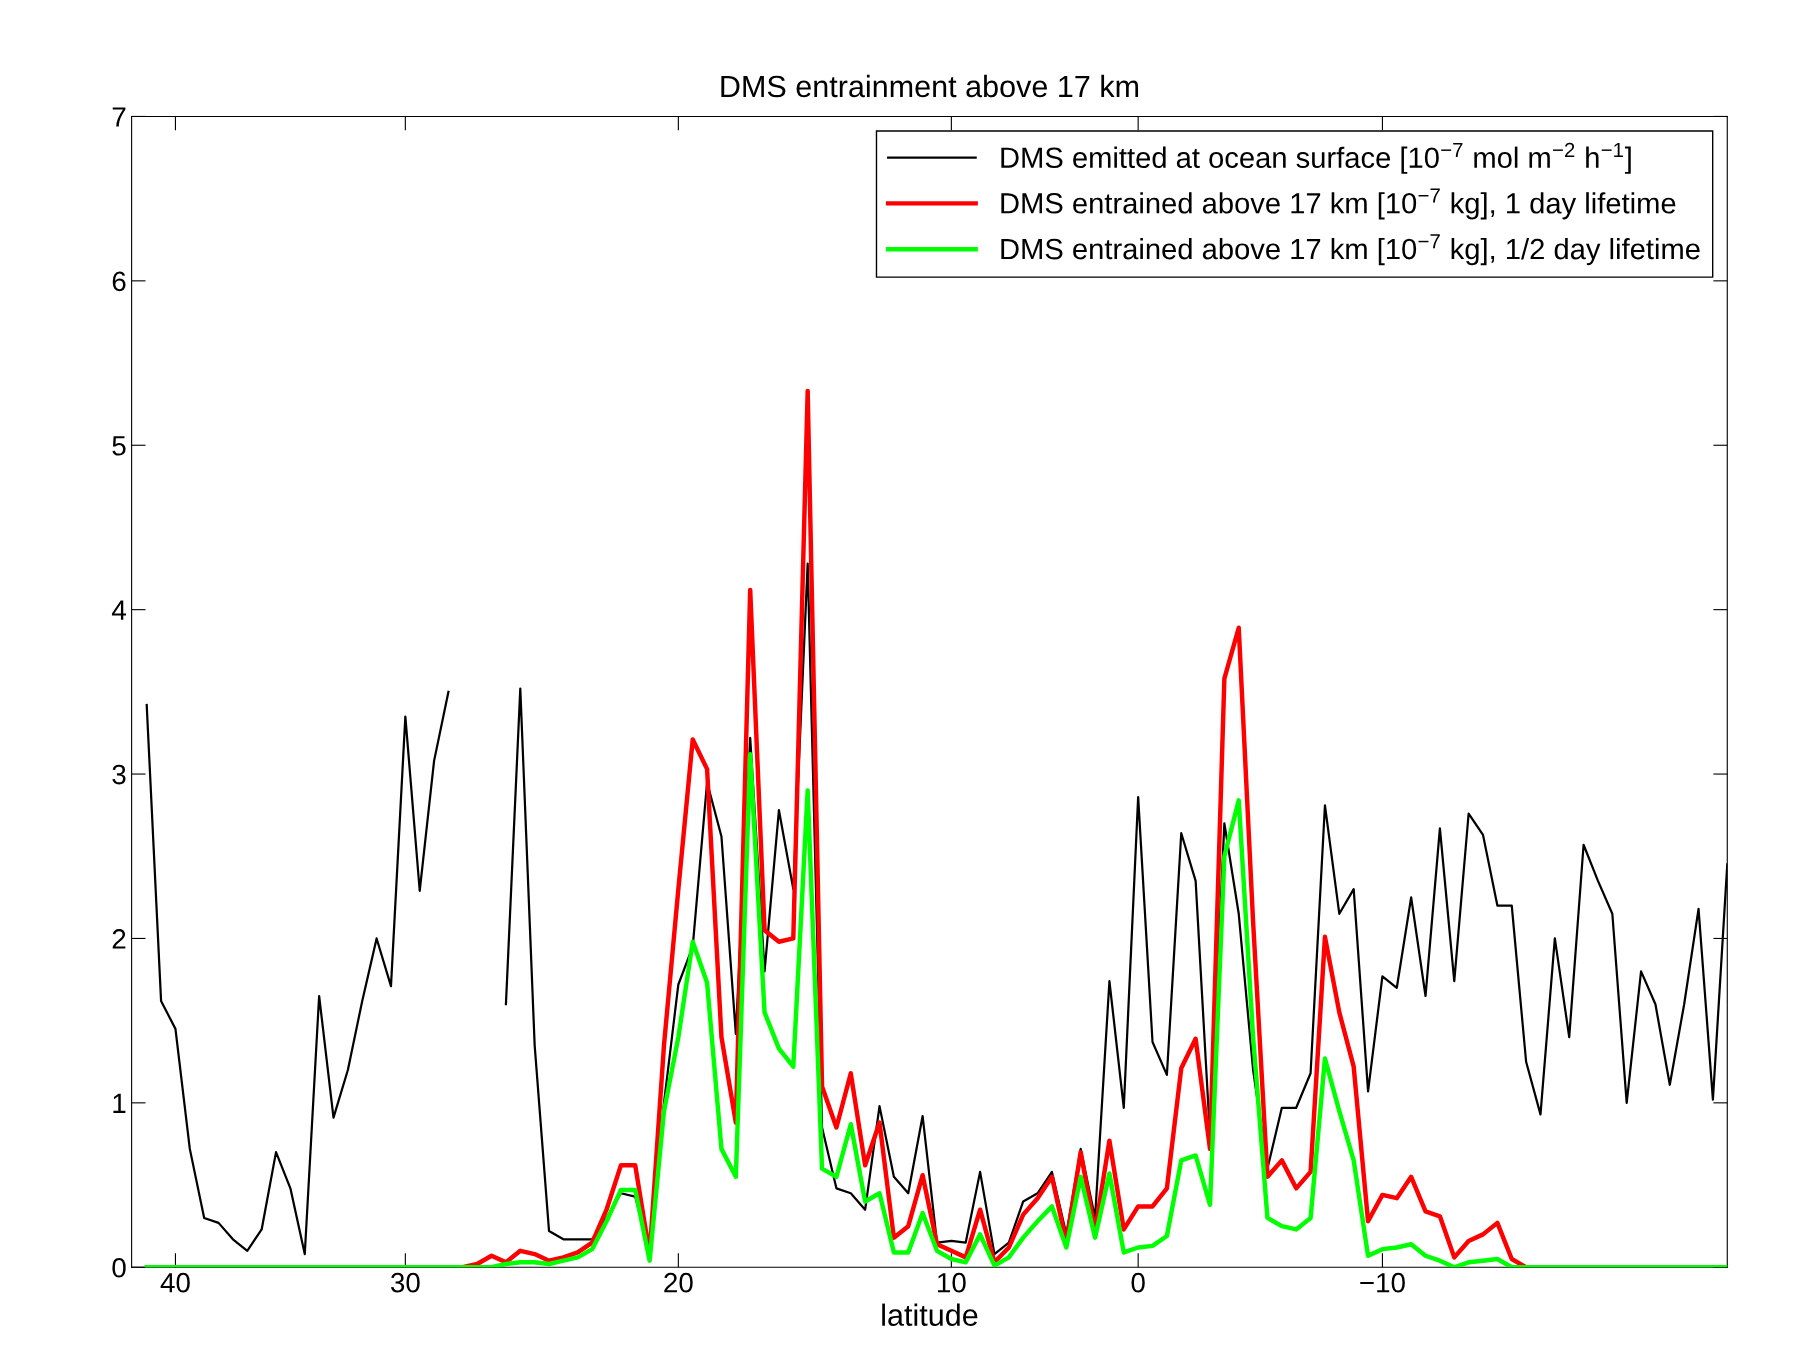  What do you see at coordinates (1316, 158) in the screenshot?
I see `legend-label: DMS emitted at ocean surface [10$^{−7}$ mol m$^{−2}$ h$^{−1}$]` at bounding box center [1316, 158].